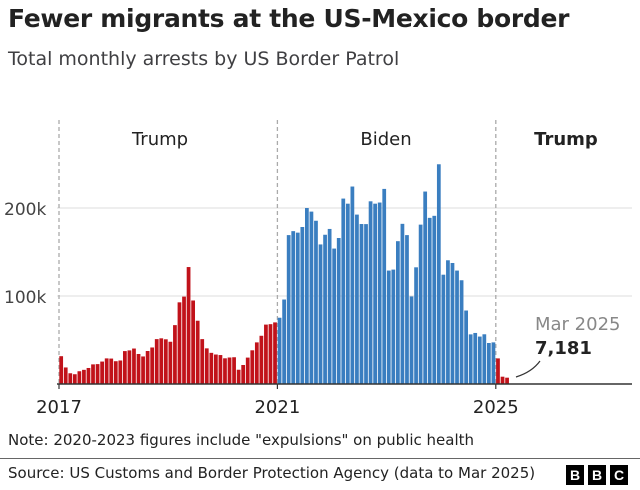  Describe the element at coordinates (528, 369) in the screenshot. I see `annotation-line` at that location.